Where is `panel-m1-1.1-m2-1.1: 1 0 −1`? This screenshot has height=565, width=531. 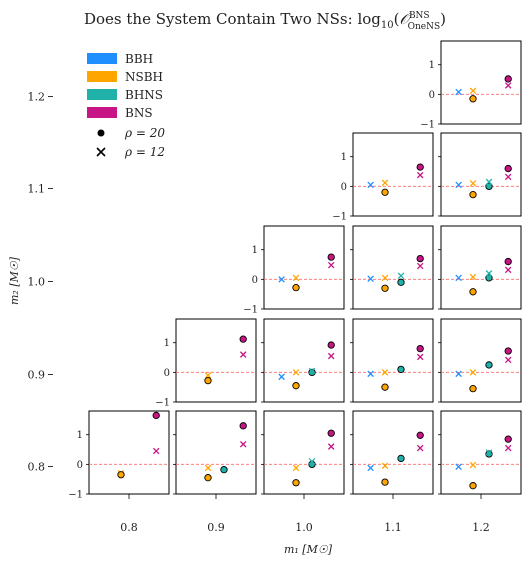
panel-m1-1.1-m2-1.1: 1 0 −1 is located at coordinates (383, 177).